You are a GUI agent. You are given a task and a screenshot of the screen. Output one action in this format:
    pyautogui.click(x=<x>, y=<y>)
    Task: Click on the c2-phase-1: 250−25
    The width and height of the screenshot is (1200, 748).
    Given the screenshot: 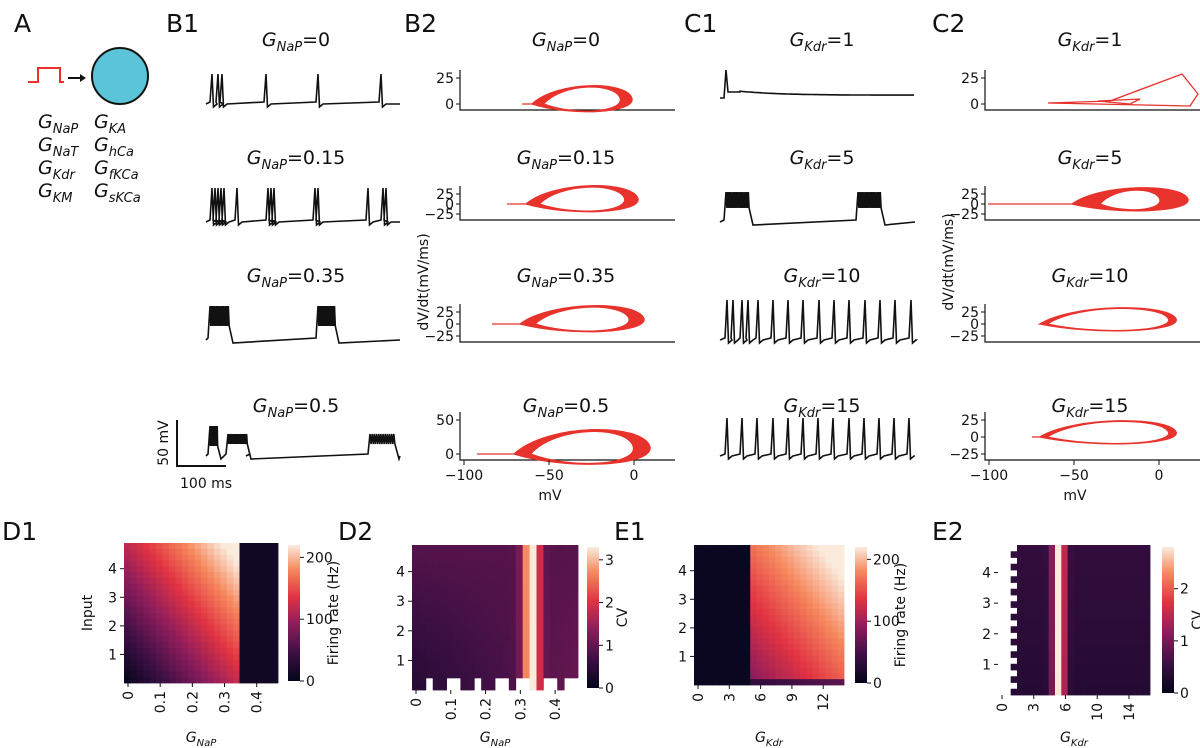 What is the action you would take?
    pyautogui.click(x=1074, y=204)
    